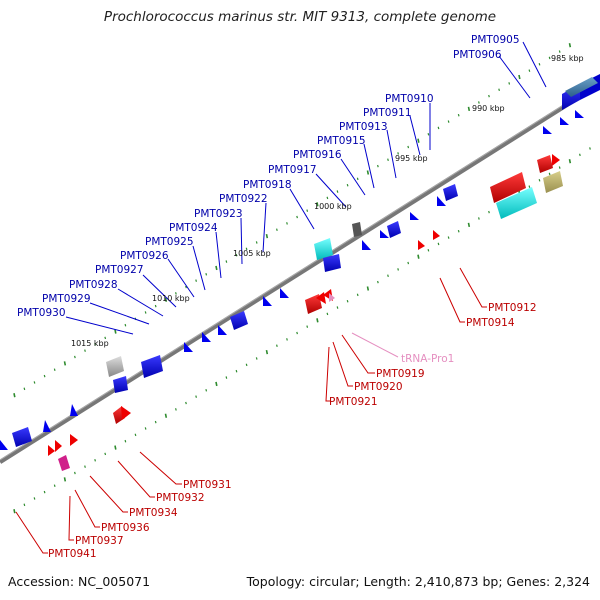 This screenshot has height=600, width=600. Describe the element at coordinates (387, 113) in the screenshot. I see `gene-label: PMT0911` at that location.